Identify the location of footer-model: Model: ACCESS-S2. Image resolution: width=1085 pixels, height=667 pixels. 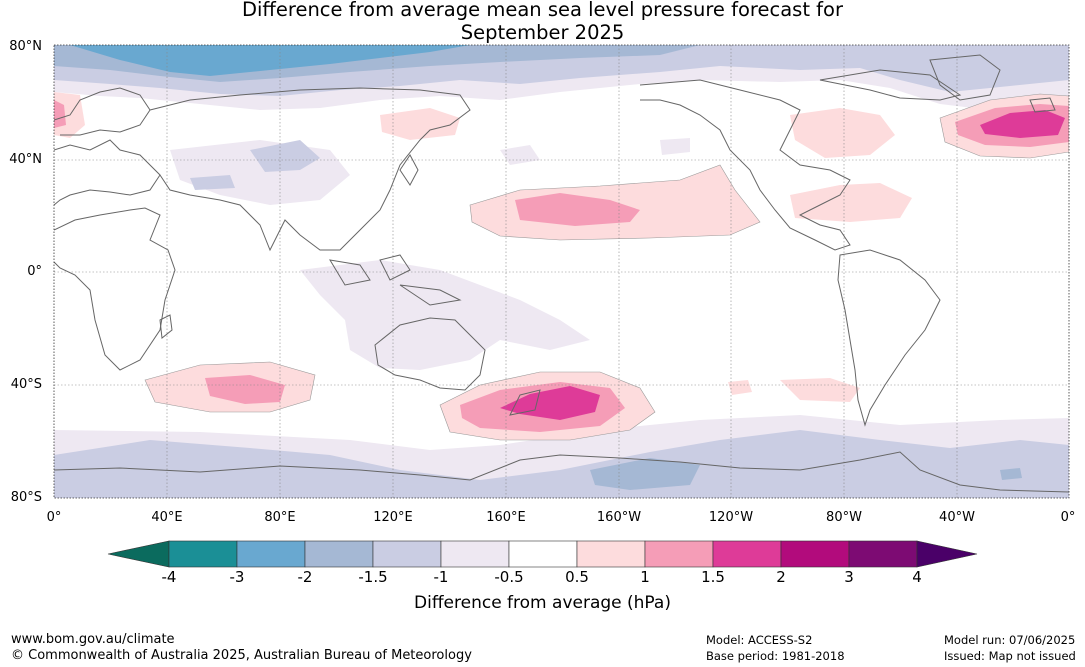
(759, 640).